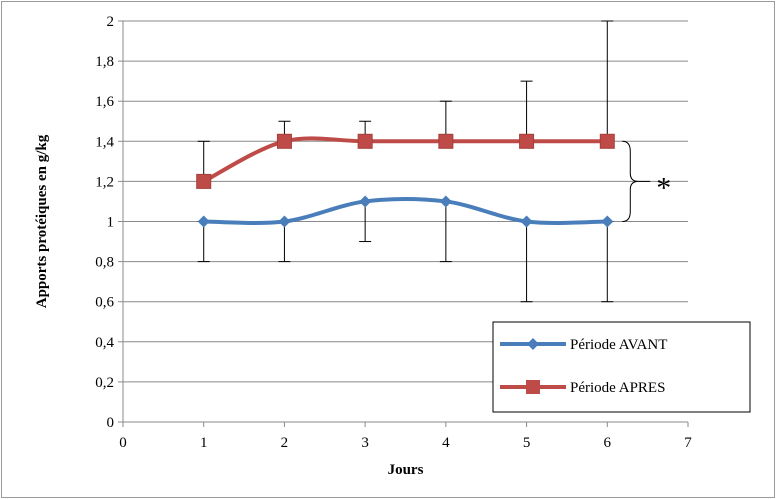 This screenshot has height=499, width=776. What do you see at coordinates (104, 303) in the screenshot?
I see `y-tick-label-3: 0,6` at bounding box center [104, 303].